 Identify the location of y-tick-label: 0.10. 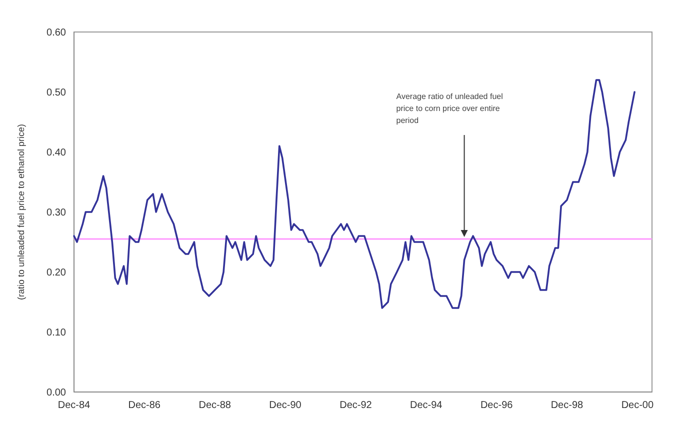
(56, 333).